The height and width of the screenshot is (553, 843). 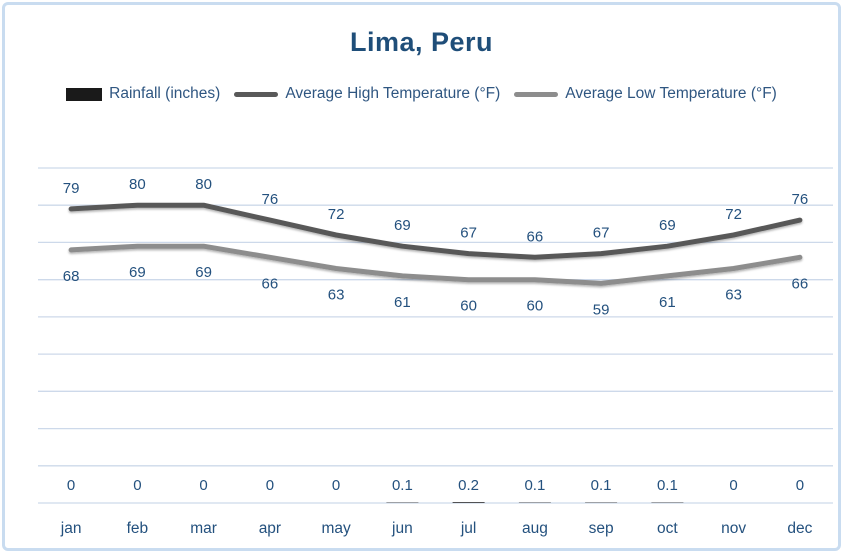 What do you see at coordinates (393, 93) in the screenshot?
I see `legend-label: Average High Temperature (°F)` at bounding box center [393, 93].